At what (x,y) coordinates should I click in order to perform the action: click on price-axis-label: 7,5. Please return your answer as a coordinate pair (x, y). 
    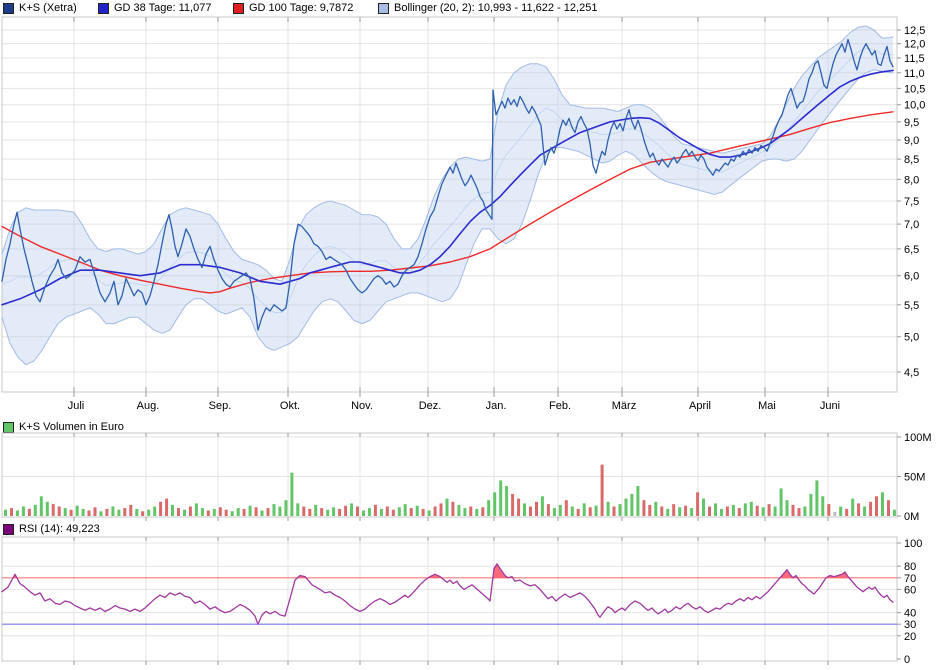
    Looking at the image, I should click on (911, 202).